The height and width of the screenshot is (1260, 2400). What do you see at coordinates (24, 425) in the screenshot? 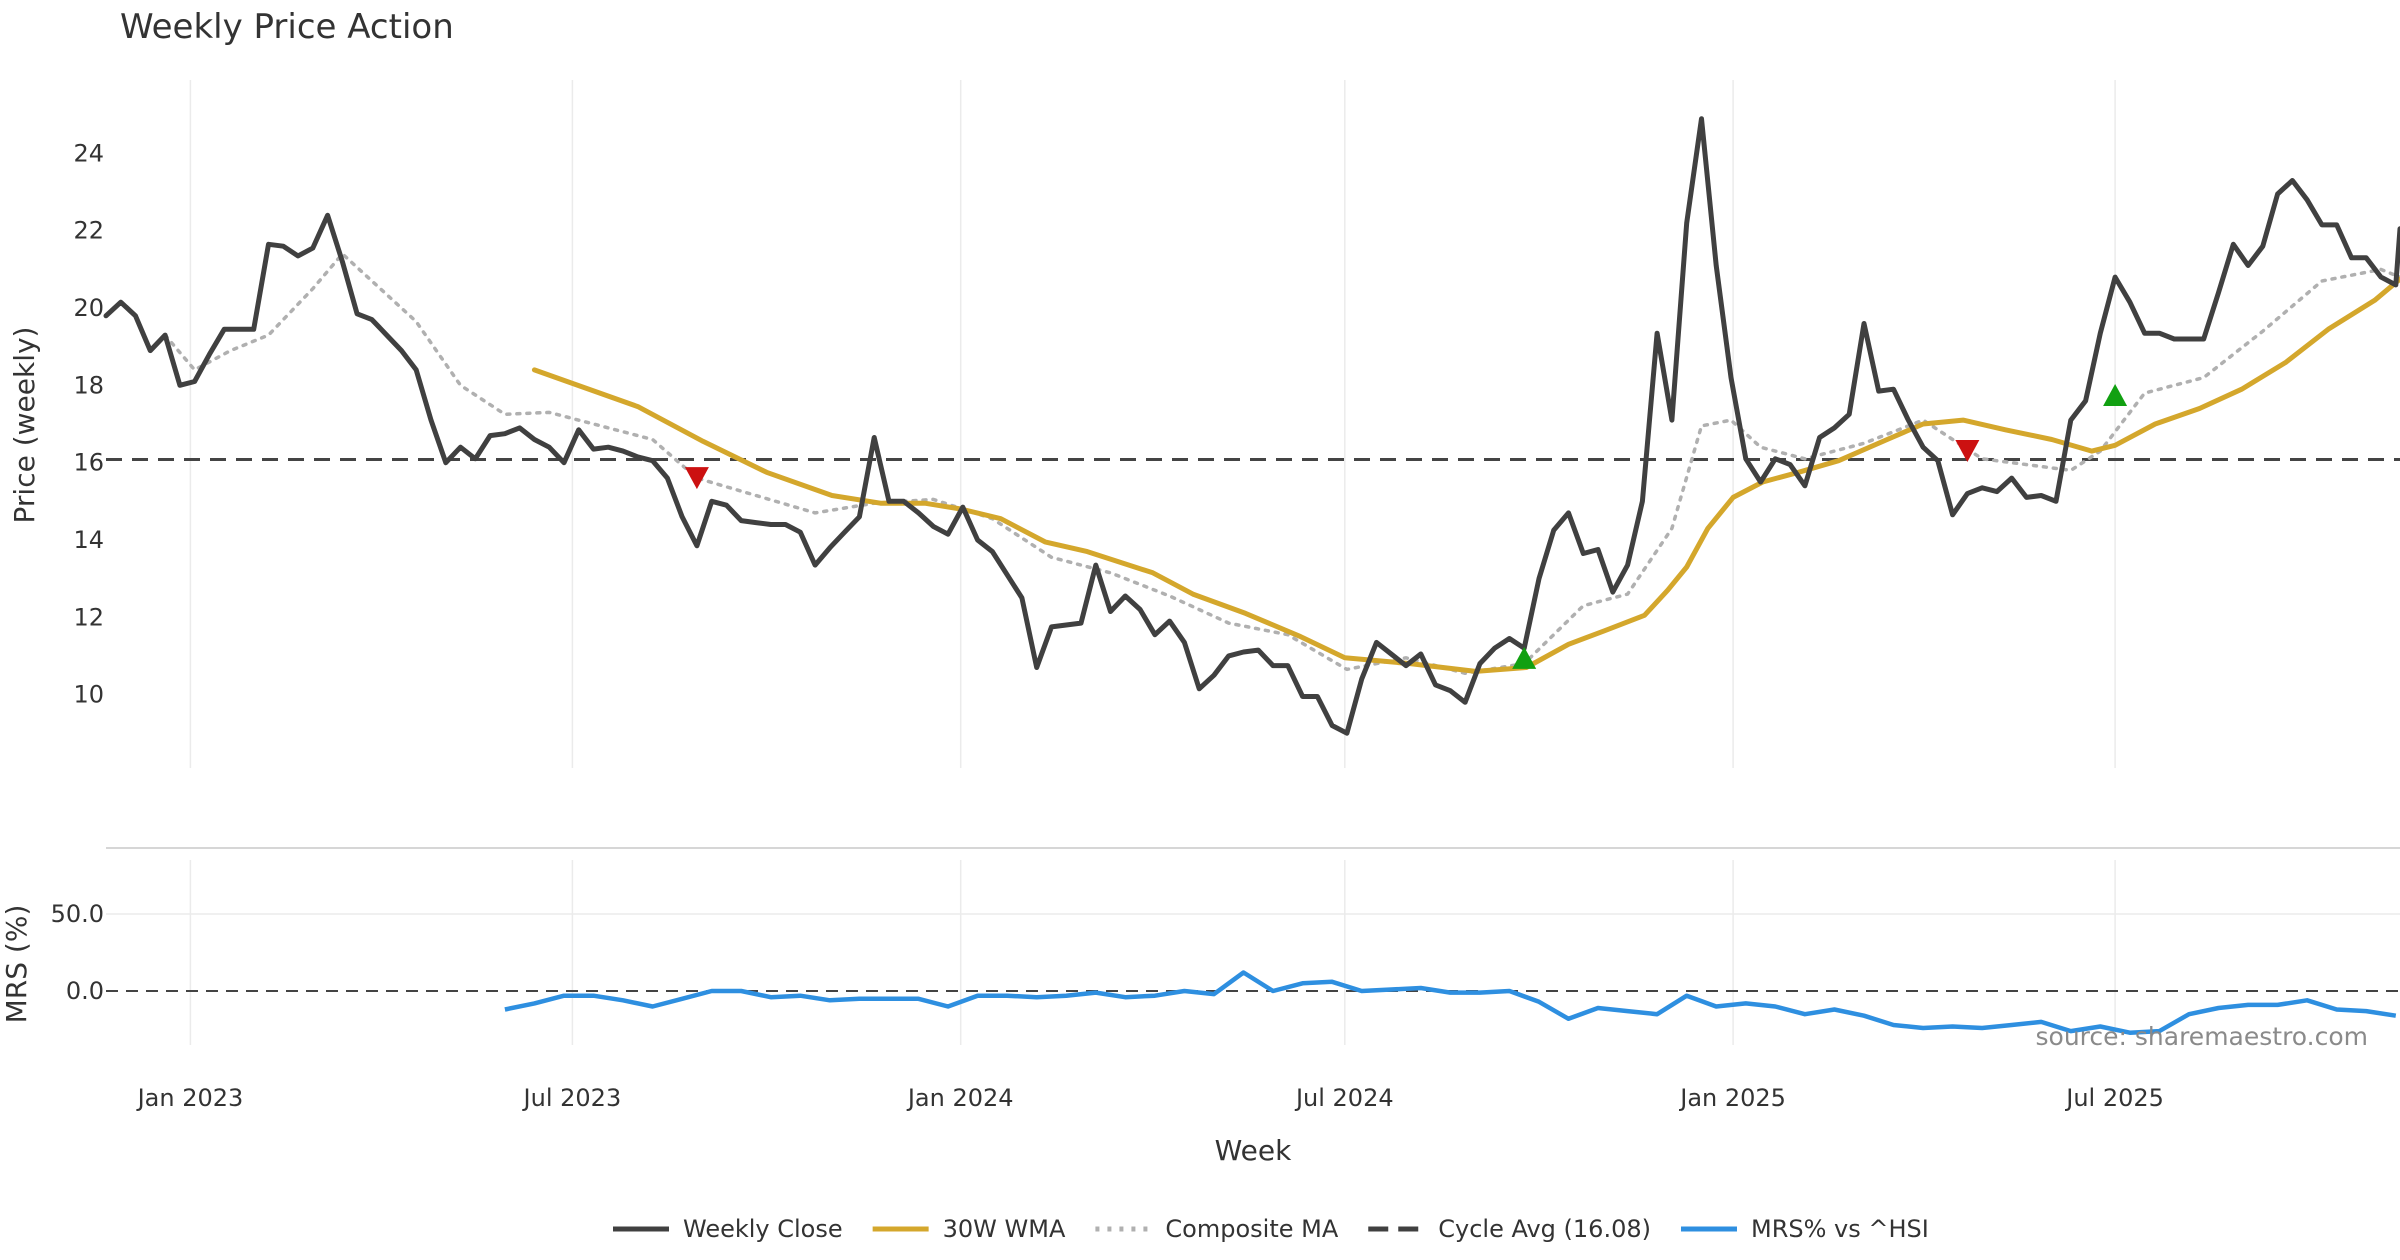
I see `price-axis-label: Price (weekly)` at bounding box center [24, 425].